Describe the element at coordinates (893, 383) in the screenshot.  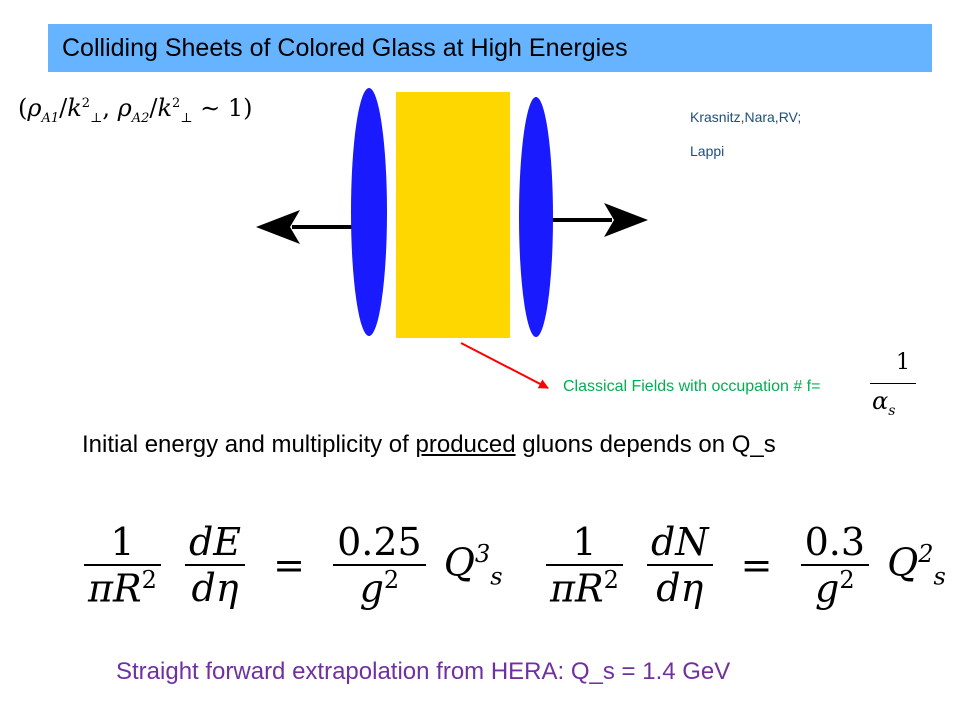
I see `fraction-bar` at that location.